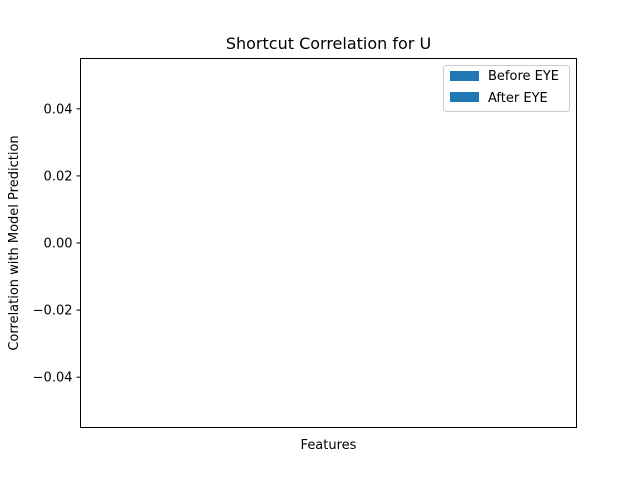 This screenshot has height=480, width=640. I want to click on y-tick-label: 0.04, so click(58, 109).